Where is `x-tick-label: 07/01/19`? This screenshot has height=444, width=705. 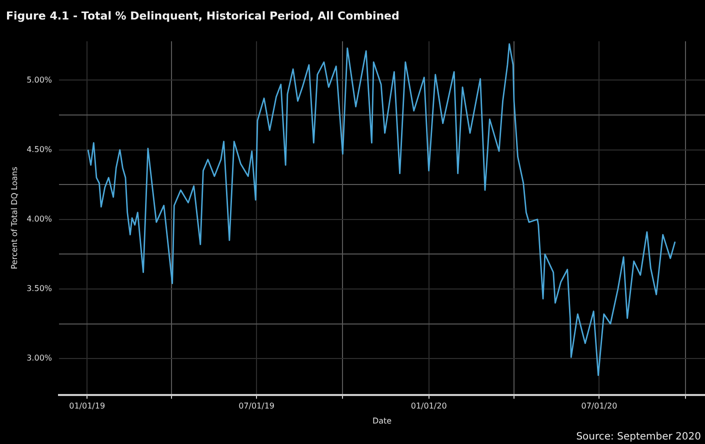
x-tick-label: 07/01/19 is located at coordinates (256, 406).